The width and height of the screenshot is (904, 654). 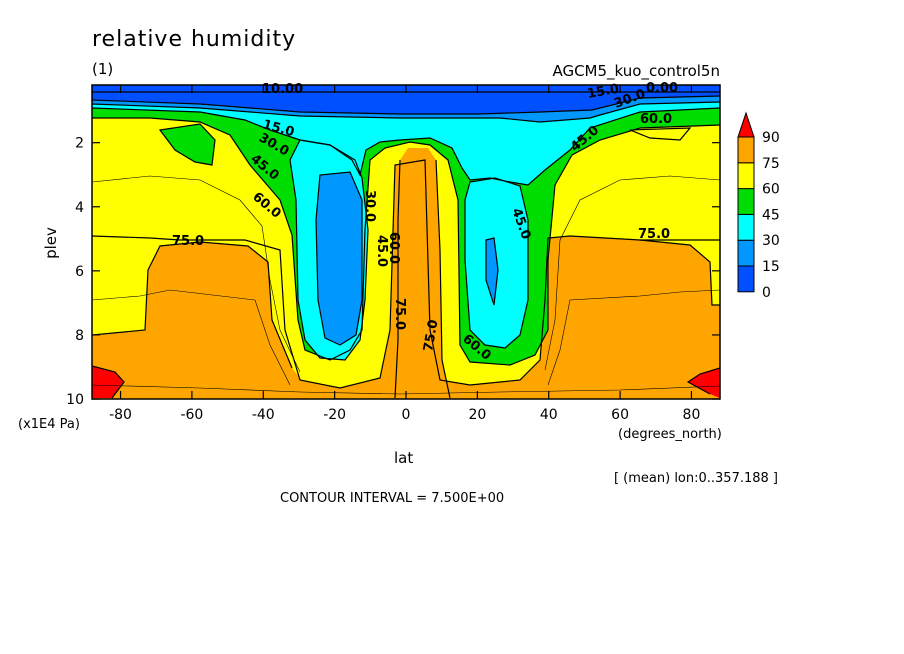 I want to click on colorbar-label: 15, so click(x=771, y=267).